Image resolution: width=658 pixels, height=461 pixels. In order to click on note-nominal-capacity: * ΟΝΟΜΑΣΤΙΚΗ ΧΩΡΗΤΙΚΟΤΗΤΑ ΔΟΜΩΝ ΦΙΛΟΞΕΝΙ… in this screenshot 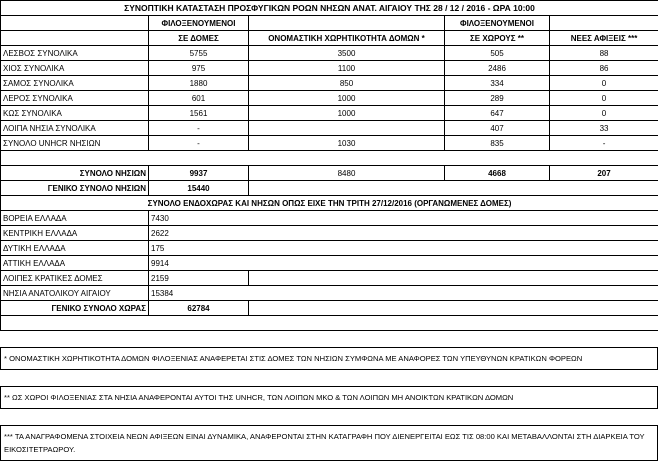, I will do `click(329, 359)`.